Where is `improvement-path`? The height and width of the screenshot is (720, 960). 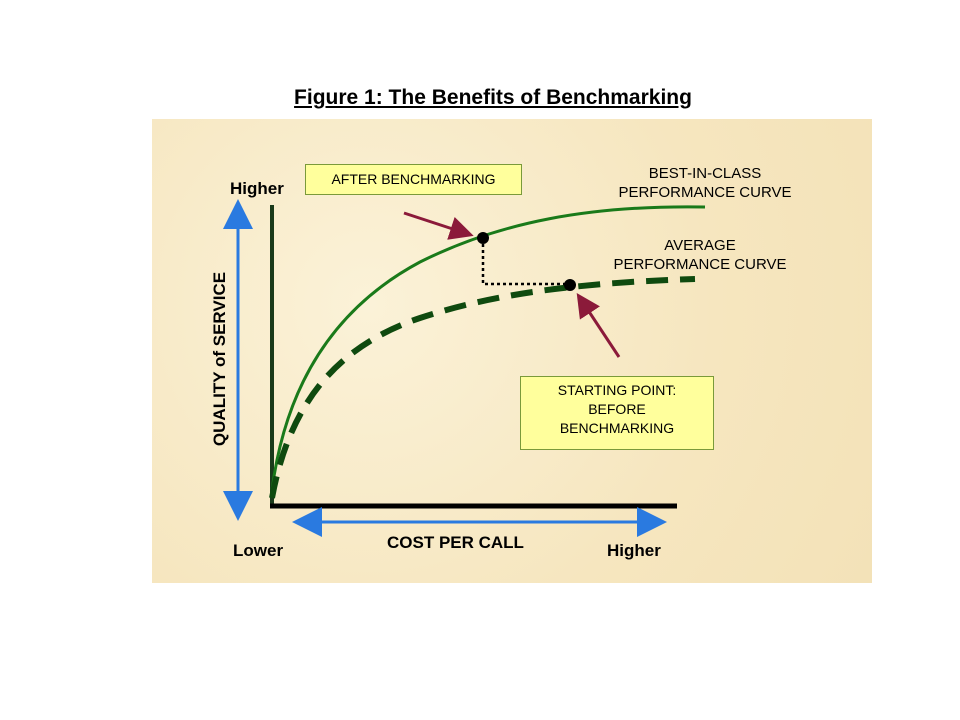 improvement-path is located at coordinates (525, 262).